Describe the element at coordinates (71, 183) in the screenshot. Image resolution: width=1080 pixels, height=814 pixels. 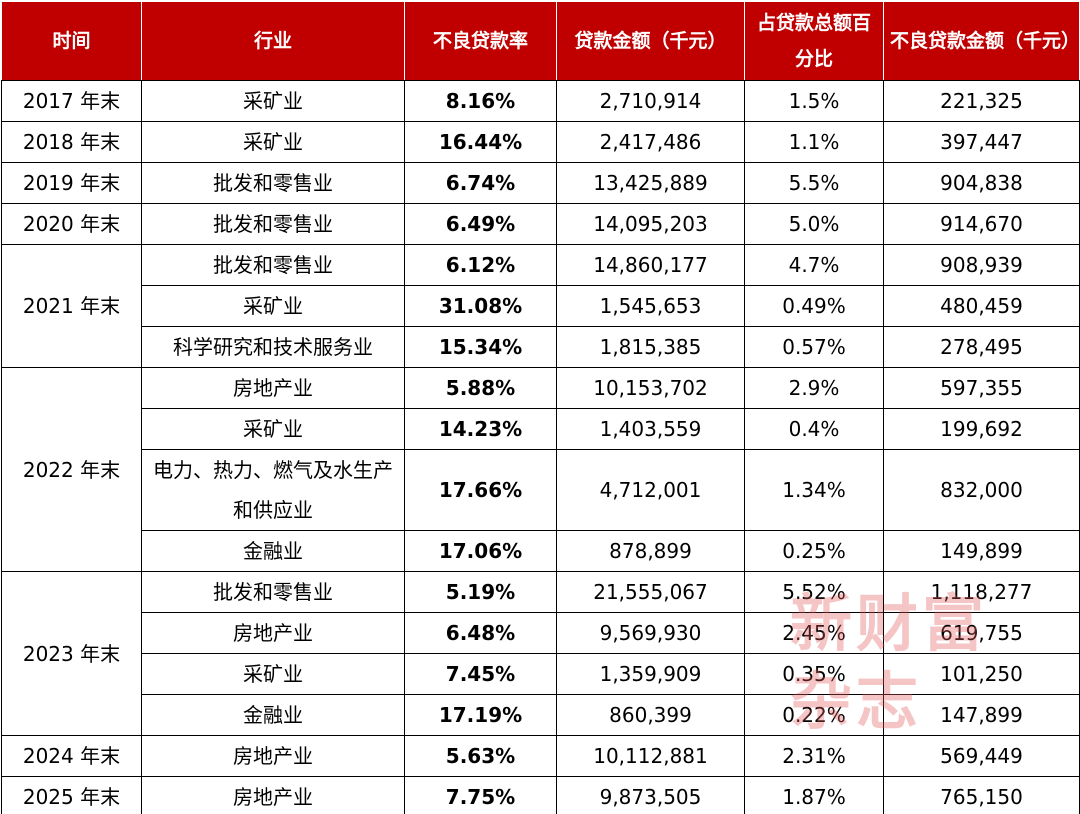
I see `time-cell: 2019 年末` at that location.